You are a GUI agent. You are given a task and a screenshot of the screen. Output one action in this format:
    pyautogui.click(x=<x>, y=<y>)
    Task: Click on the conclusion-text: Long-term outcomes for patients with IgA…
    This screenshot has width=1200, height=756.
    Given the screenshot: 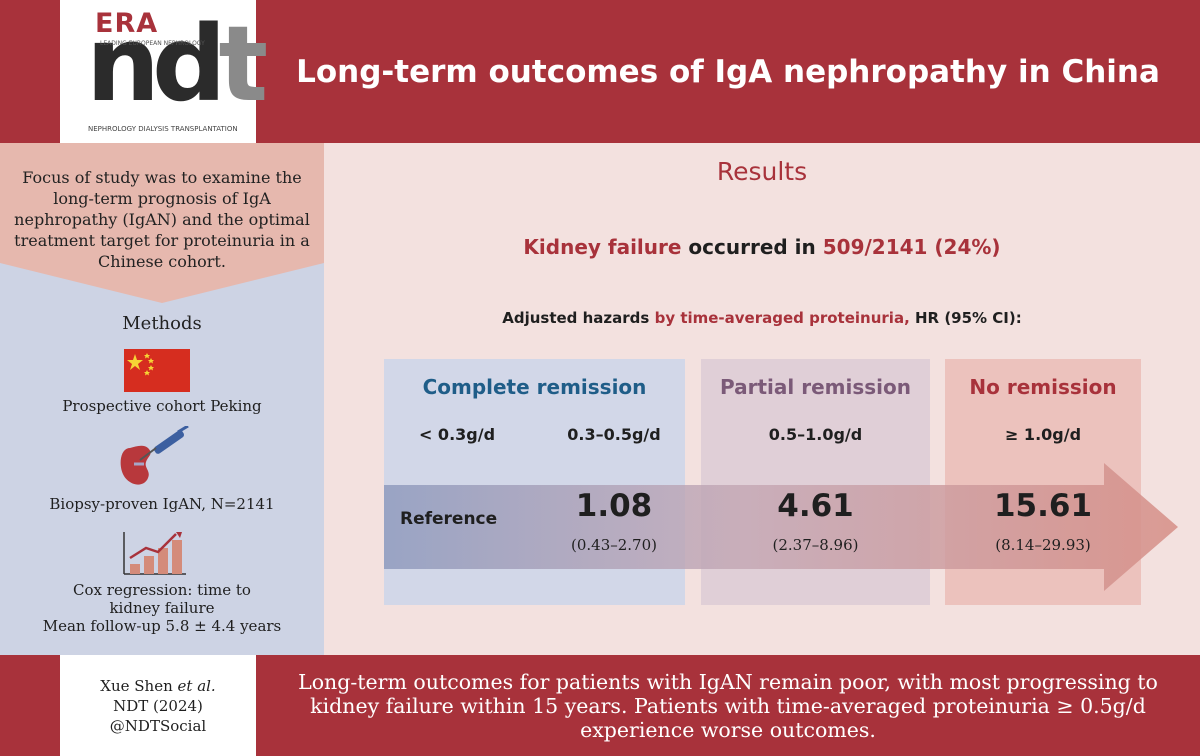 What is the action you would take?
    pyautogui.click(x=728, y=705)
    